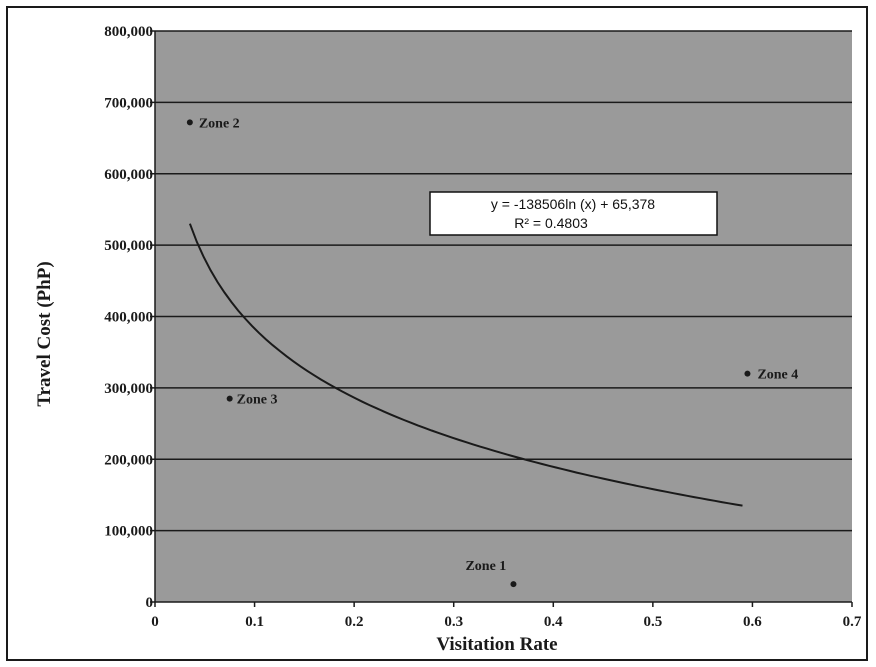 This screenshot has height=667, width=876. I want to click on x-tick-label: 0.7, so click(852, 622).